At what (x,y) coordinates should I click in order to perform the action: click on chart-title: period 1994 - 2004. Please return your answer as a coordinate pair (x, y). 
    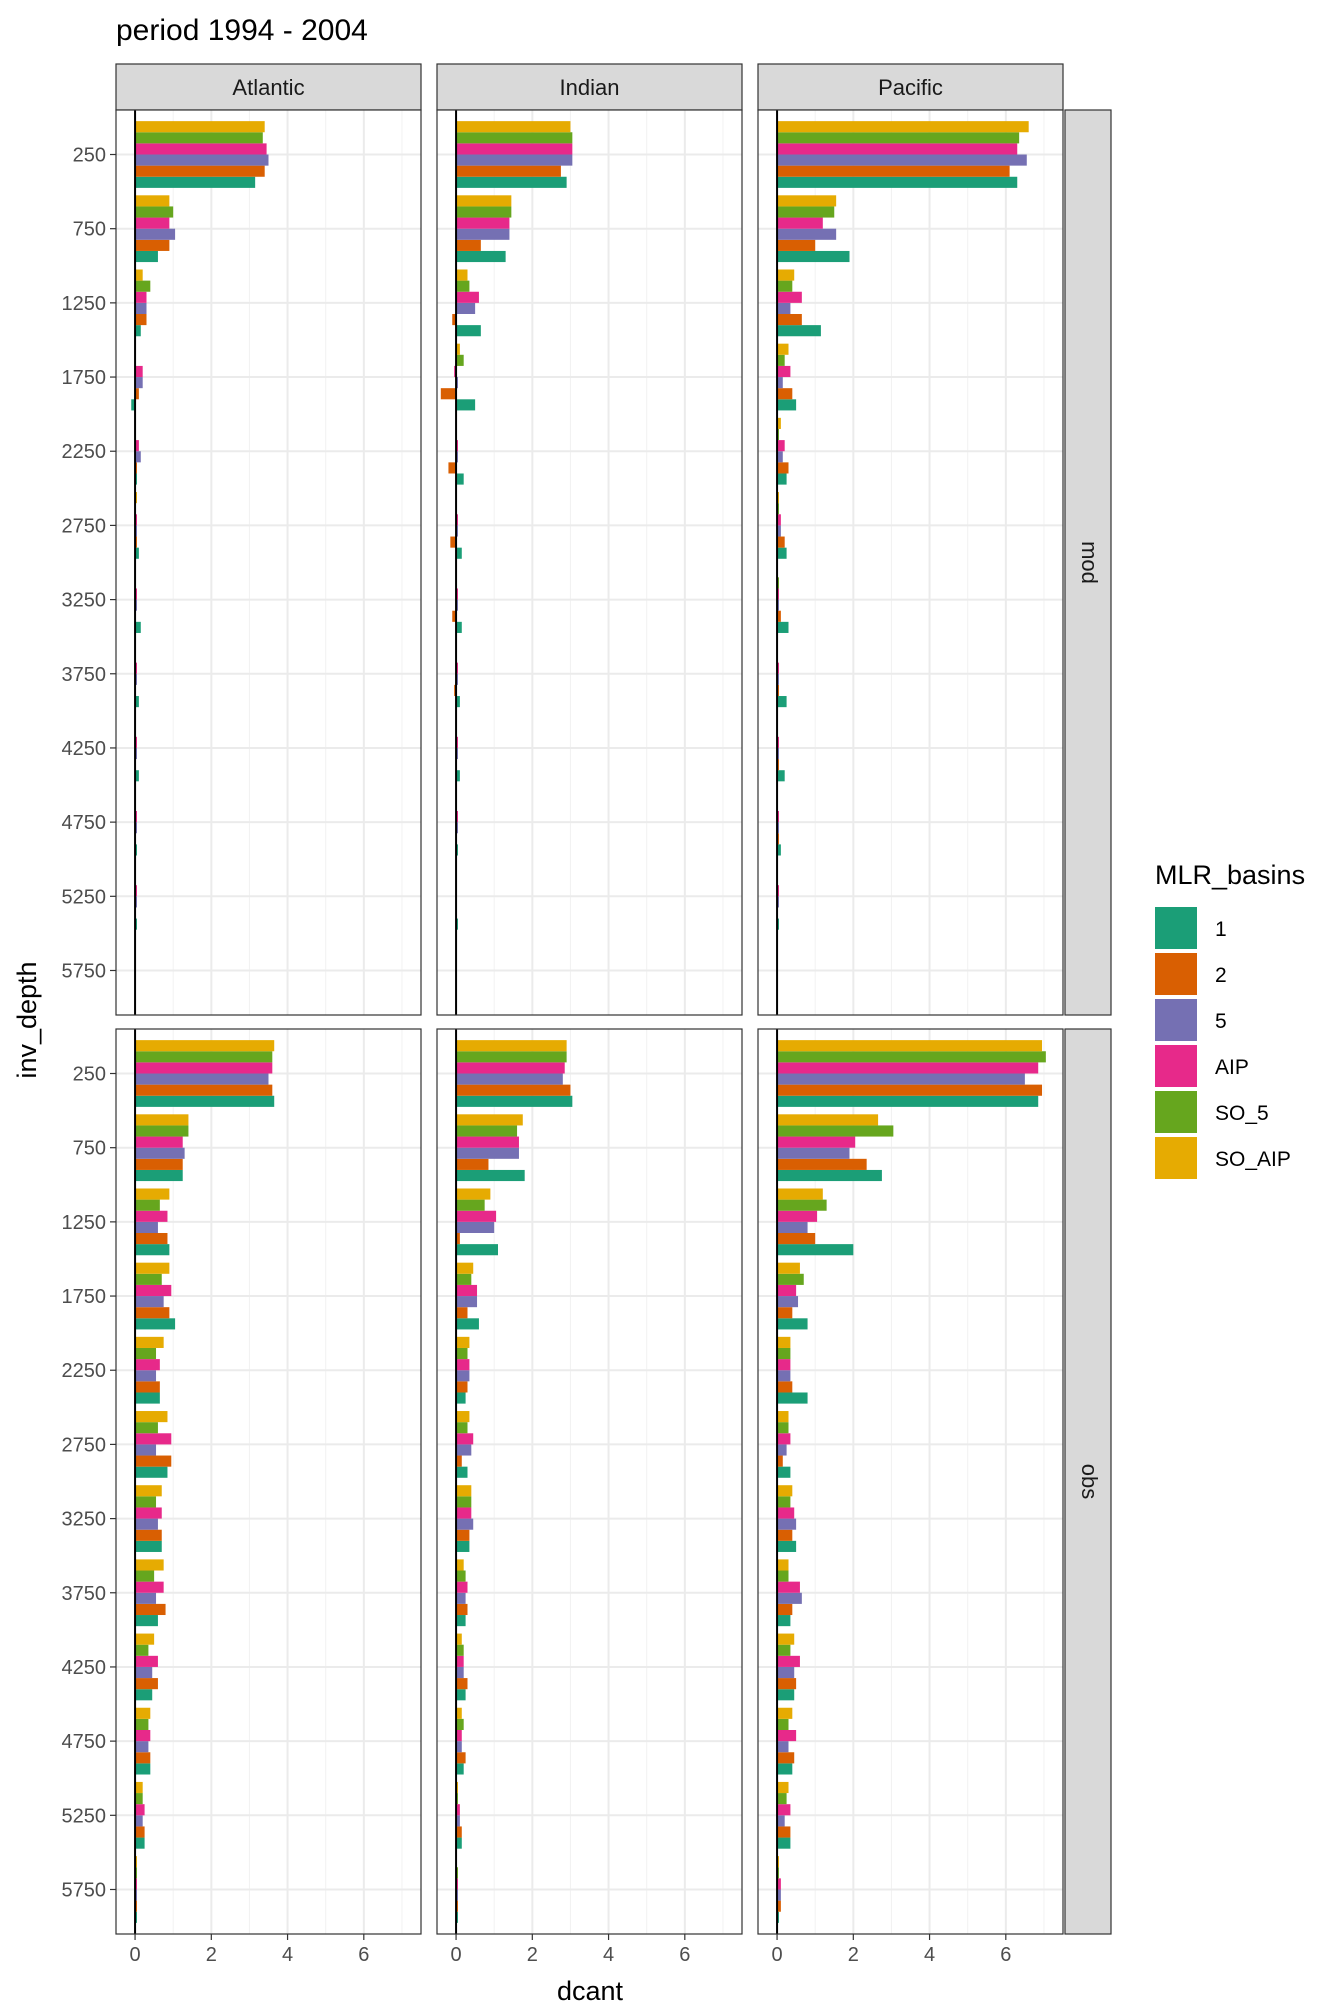
    Looking at the image, I should click on (242, 30).